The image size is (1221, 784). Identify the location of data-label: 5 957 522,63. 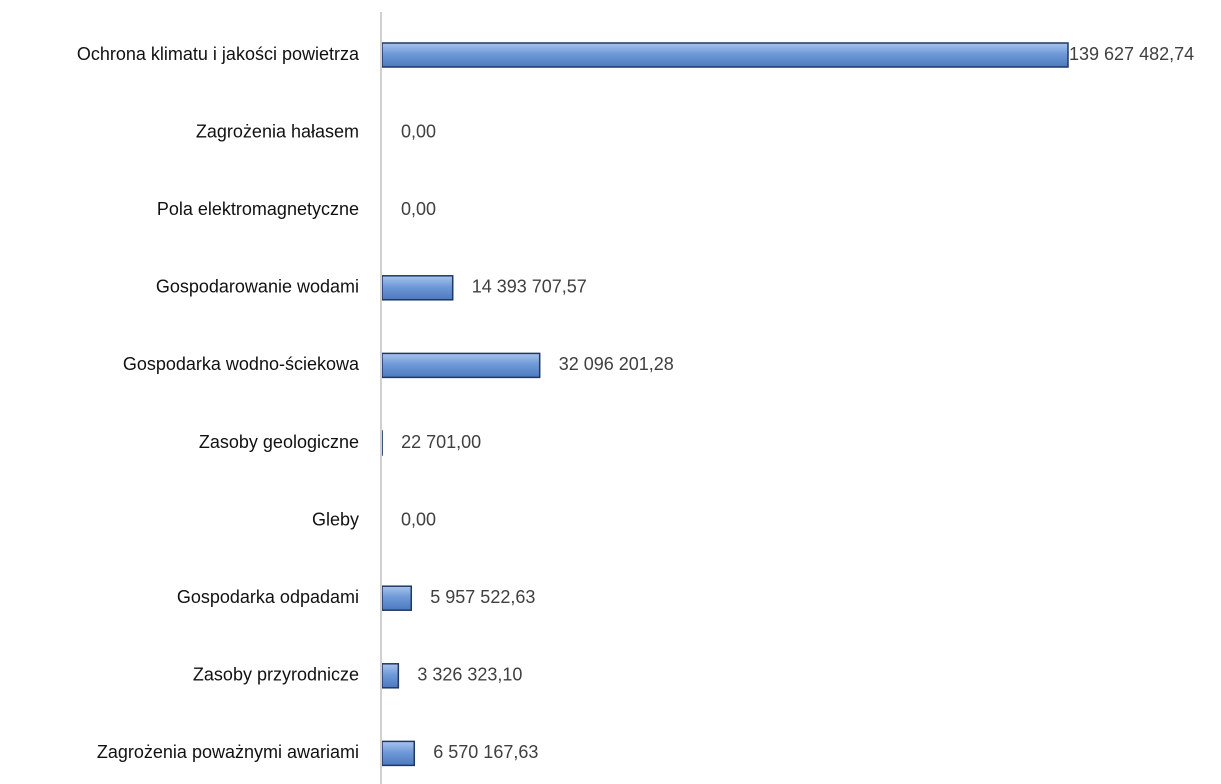
(482, 597).